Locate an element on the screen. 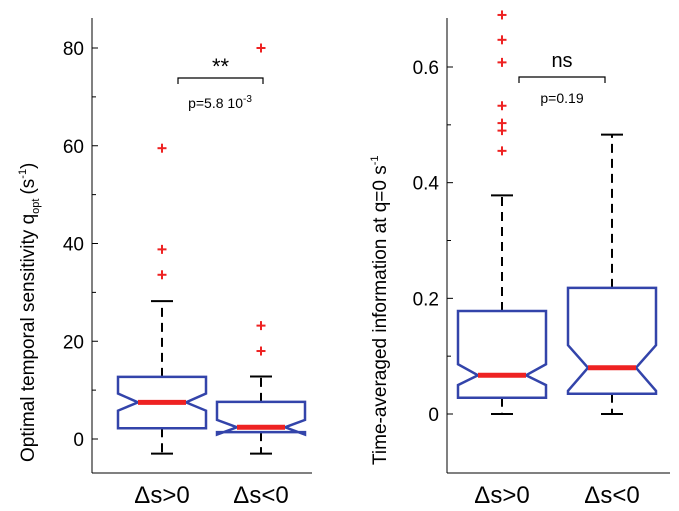  left-y-axis-label-unit-sup: -1 is located at coordinates (23, 174).